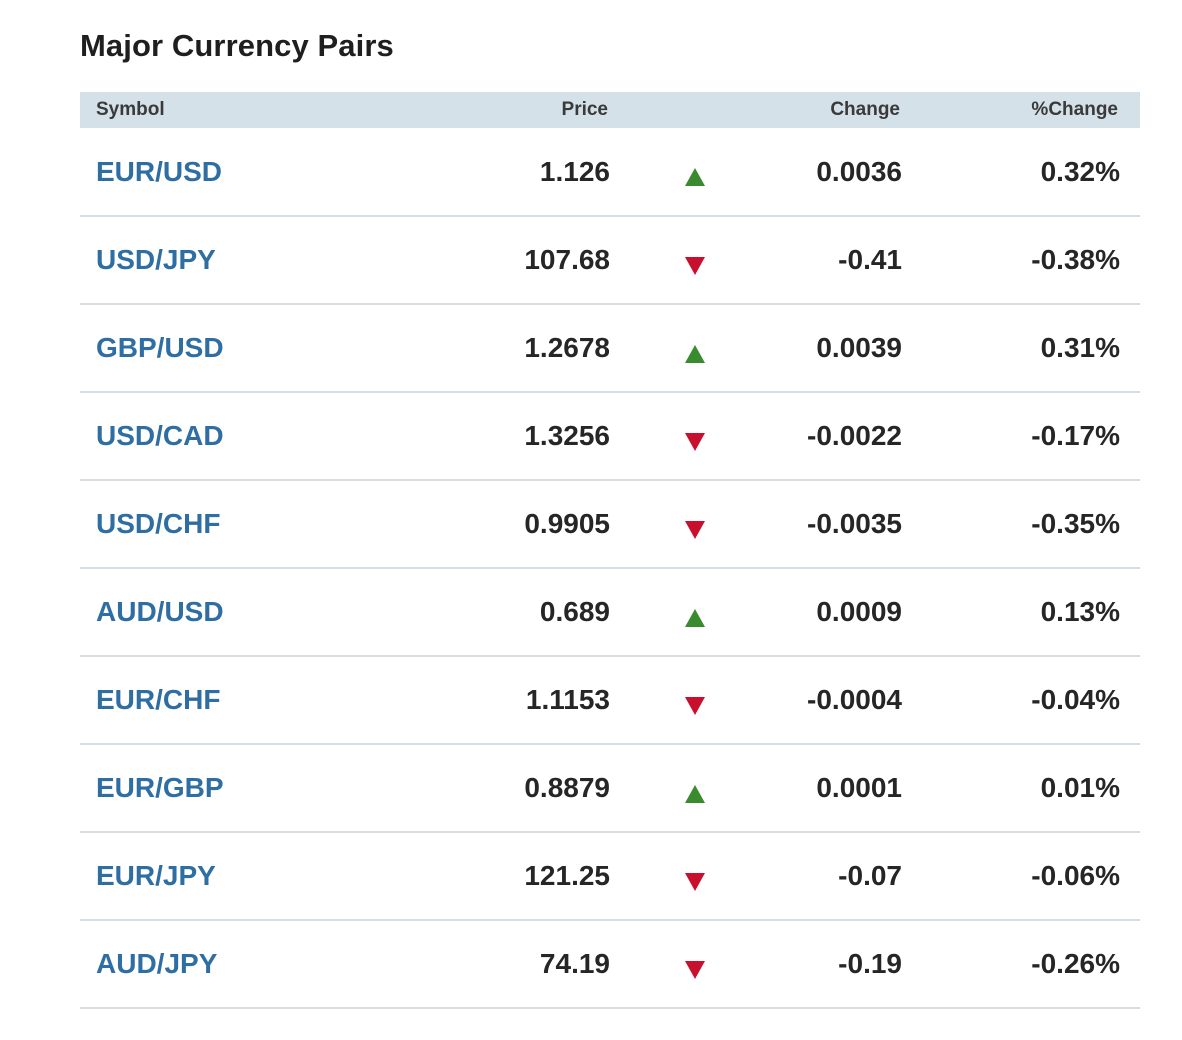  I want to click on symbol-link: EUR/JPY, so click(156, 875).